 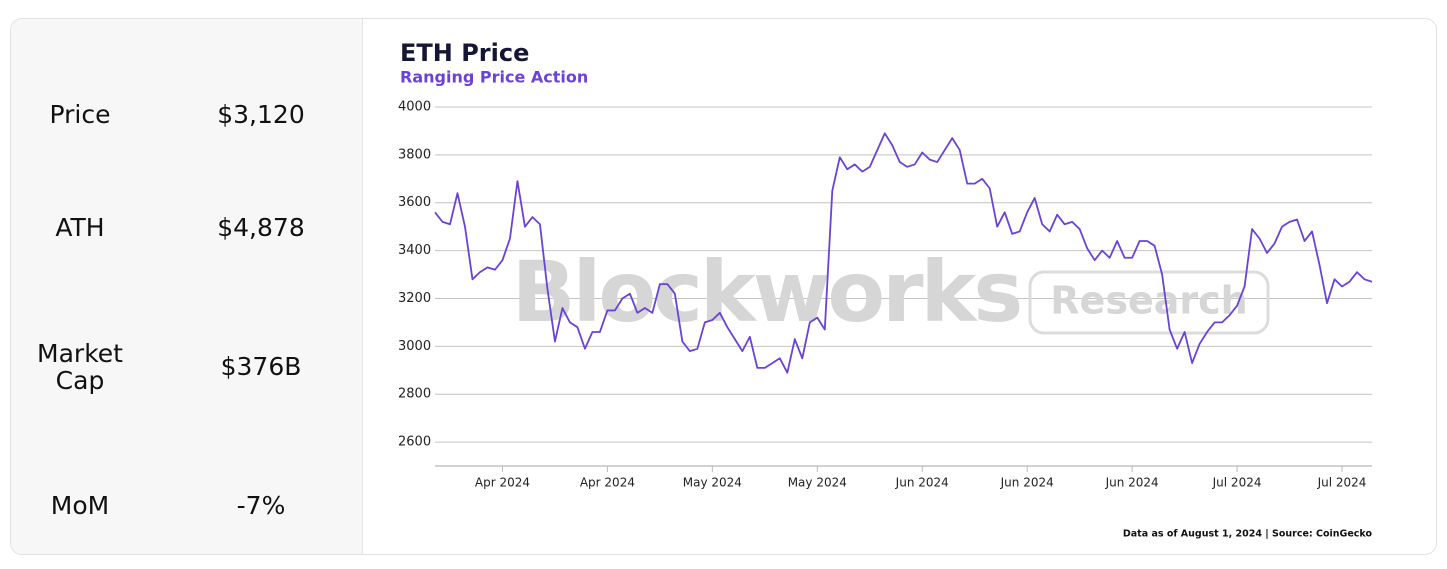 What do you see at coordinates (80, 115) in the screenshot?
I see `stat-label: Price` at bounding box center [80, 115].